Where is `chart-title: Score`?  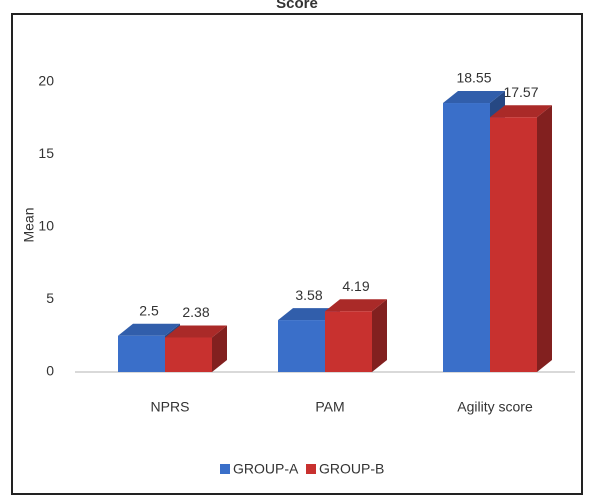
chart-title: Score is located at coordinates (297, 6).